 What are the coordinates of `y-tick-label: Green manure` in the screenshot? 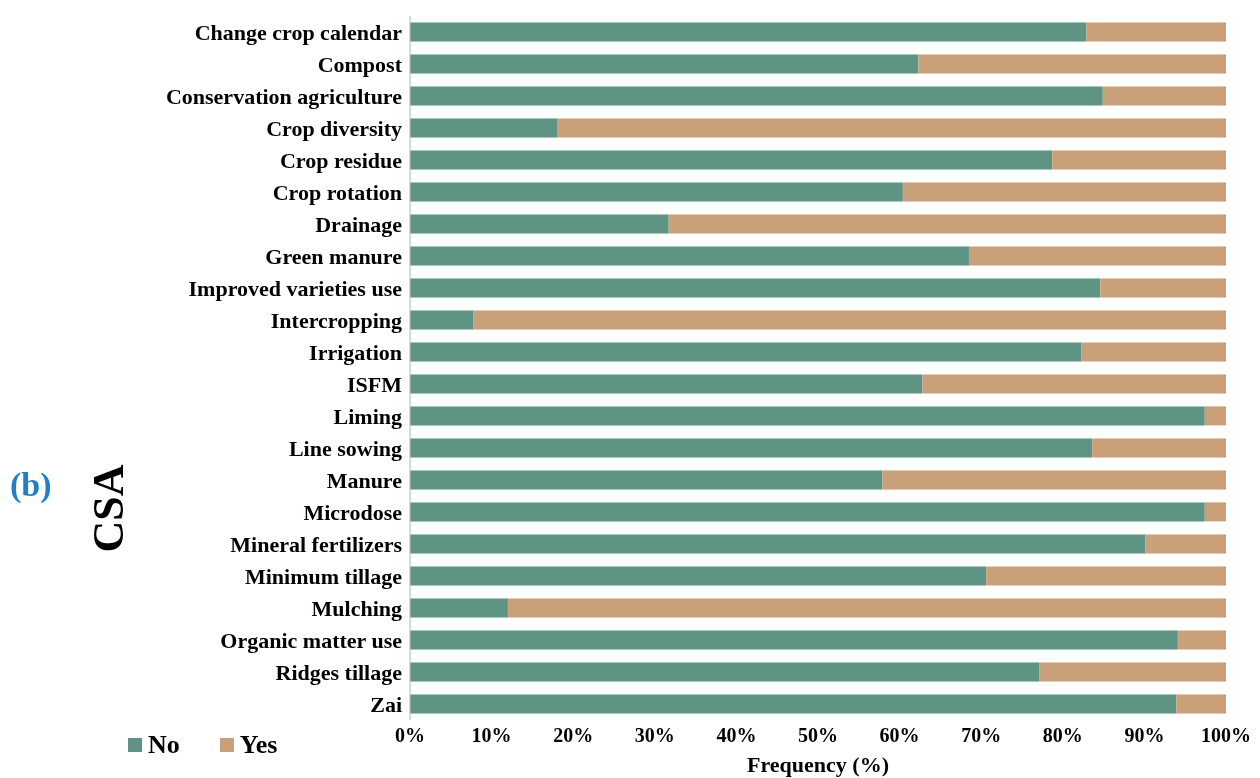 It's located at (334, 256).